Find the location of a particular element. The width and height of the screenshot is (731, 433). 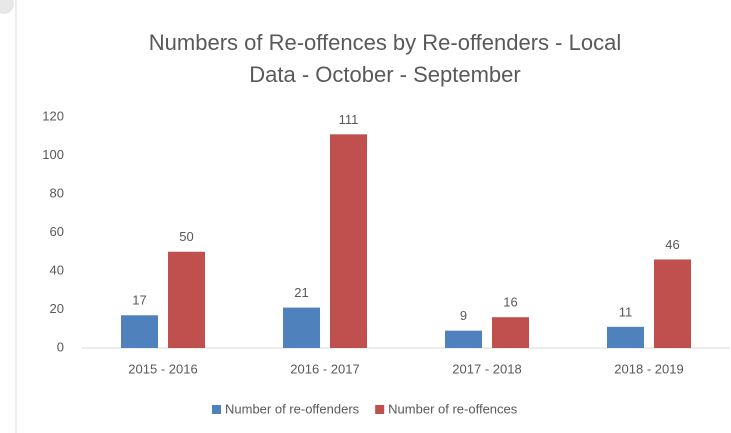

y-tick-label: 0 is located at coordinates (60, 346).